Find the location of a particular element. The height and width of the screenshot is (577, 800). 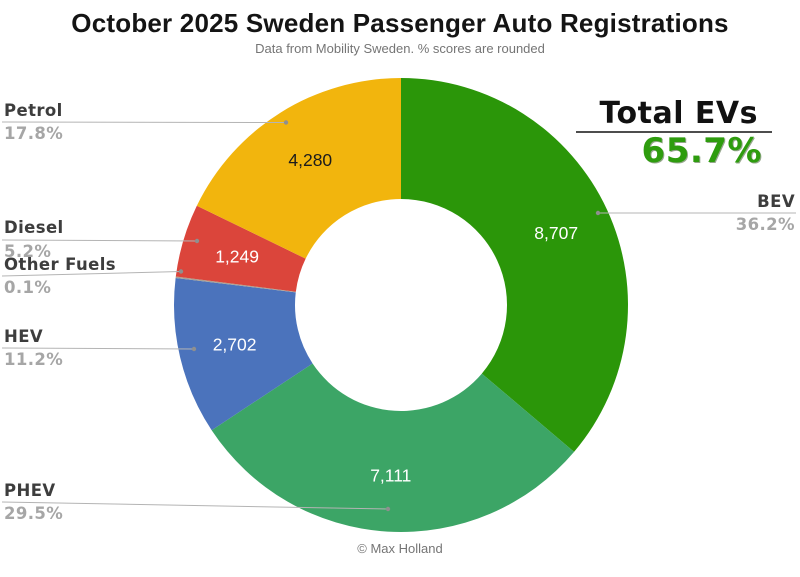

callout-petrol-pct: 17.8% is located at coordinates (34, 133).